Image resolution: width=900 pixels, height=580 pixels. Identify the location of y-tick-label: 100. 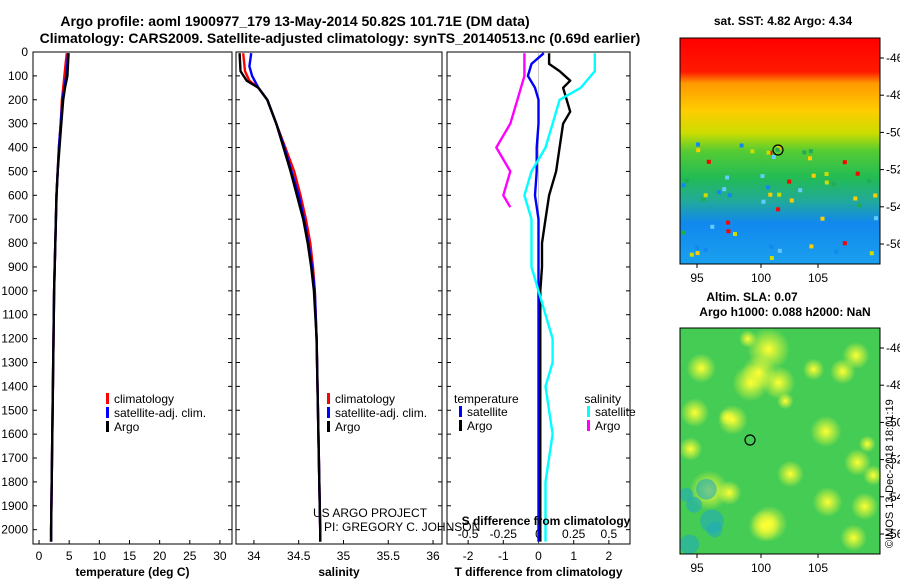
(18, 76).